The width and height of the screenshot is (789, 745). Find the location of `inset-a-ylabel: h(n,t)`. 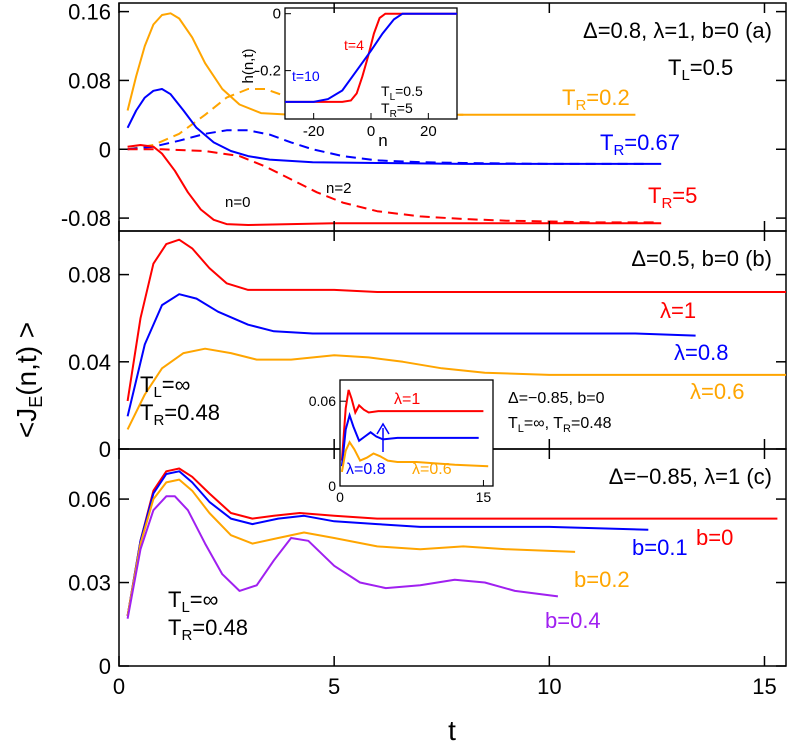

inset-a-ylabel: h(n,t) is located at coordinates (248, 65).